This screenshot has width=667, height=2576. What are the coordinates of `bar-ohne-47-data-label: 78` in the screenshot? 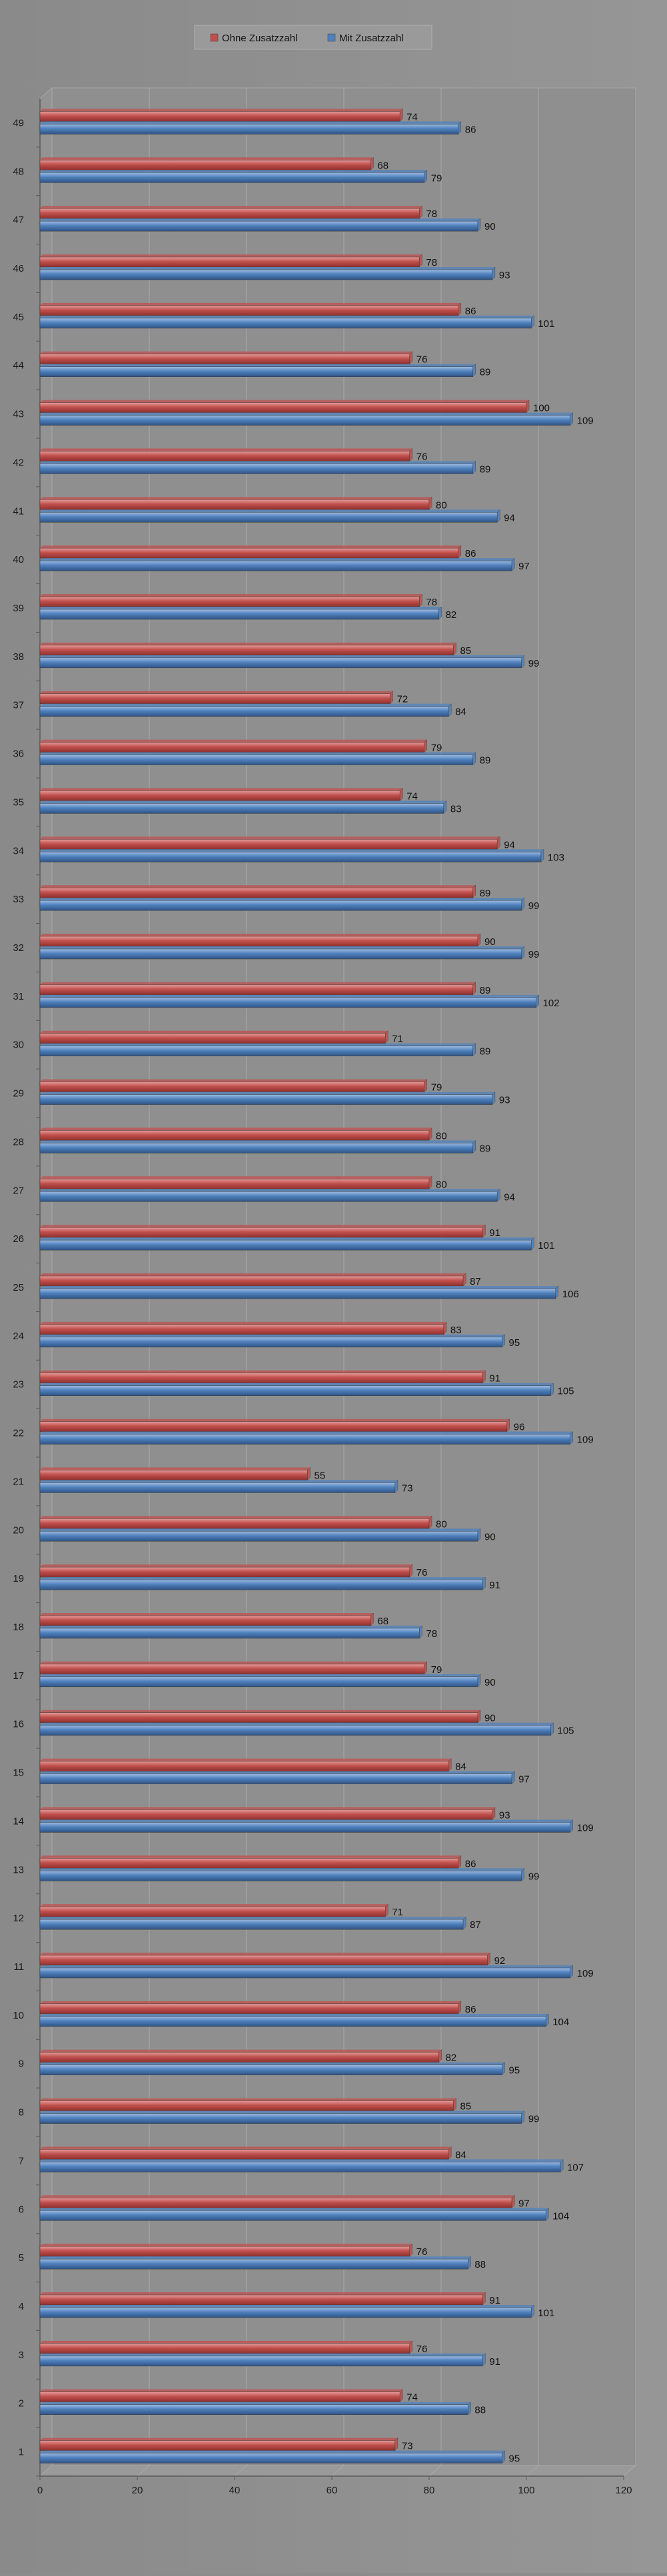 It's located at (432, 214).